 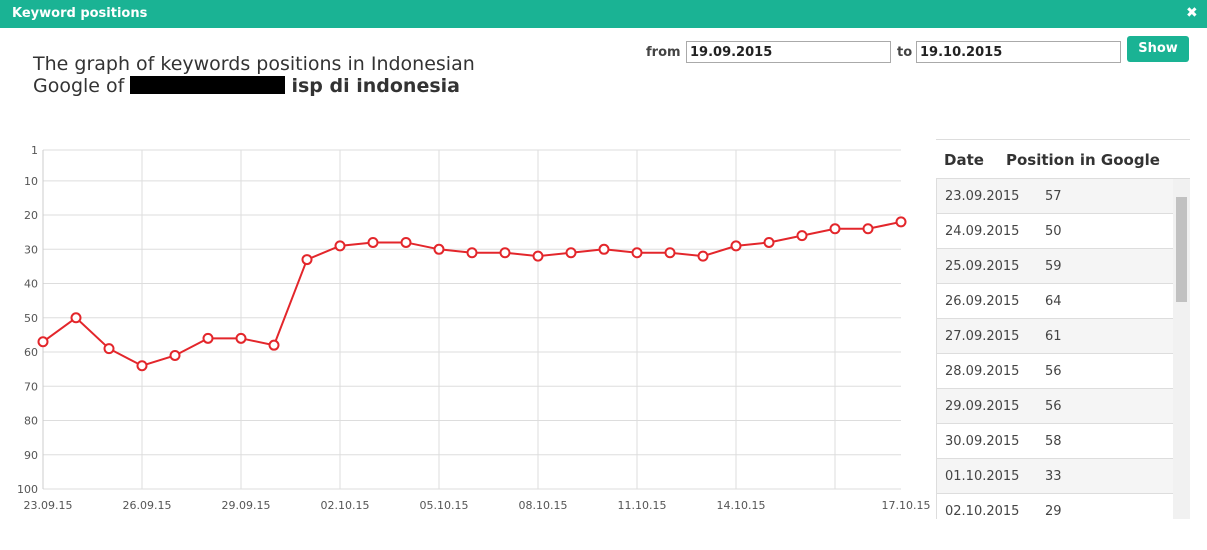 I want to click on scroll-thumb, so click(x=1181, y=249).